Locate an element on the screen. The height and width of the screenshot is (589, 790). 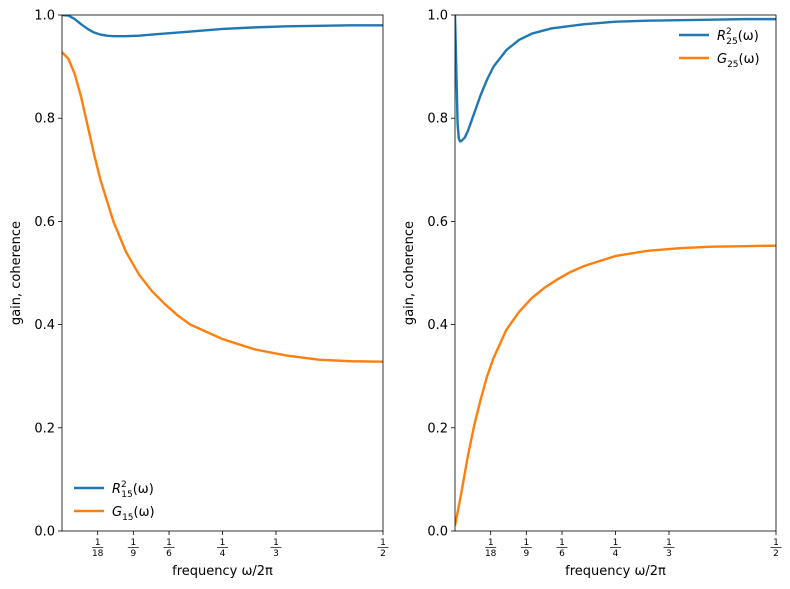
legend: R2 15(ω)G15(ω) is located at coordinates (114, 501).